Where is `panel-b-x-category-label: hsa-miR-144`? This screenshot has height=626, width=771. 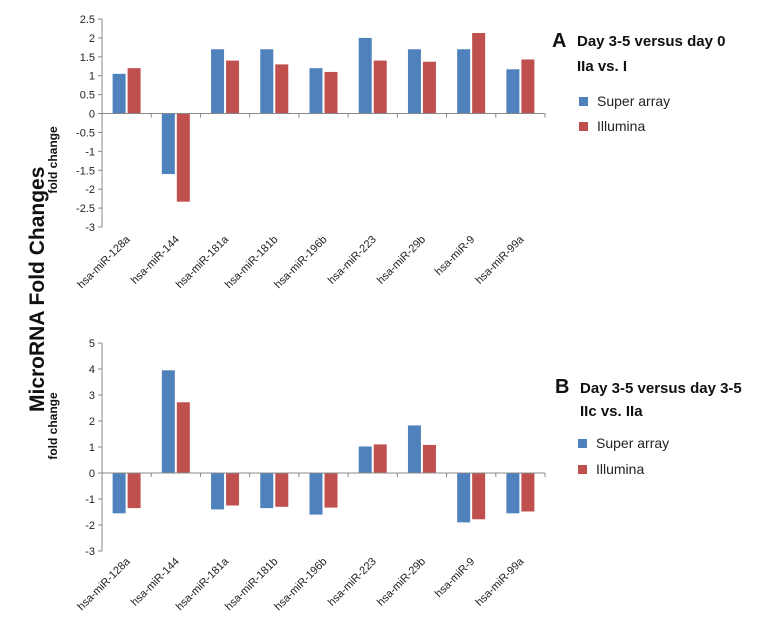 panel-b-x-category-label: hsa-miR-144 is located at coordinates (155, 582).